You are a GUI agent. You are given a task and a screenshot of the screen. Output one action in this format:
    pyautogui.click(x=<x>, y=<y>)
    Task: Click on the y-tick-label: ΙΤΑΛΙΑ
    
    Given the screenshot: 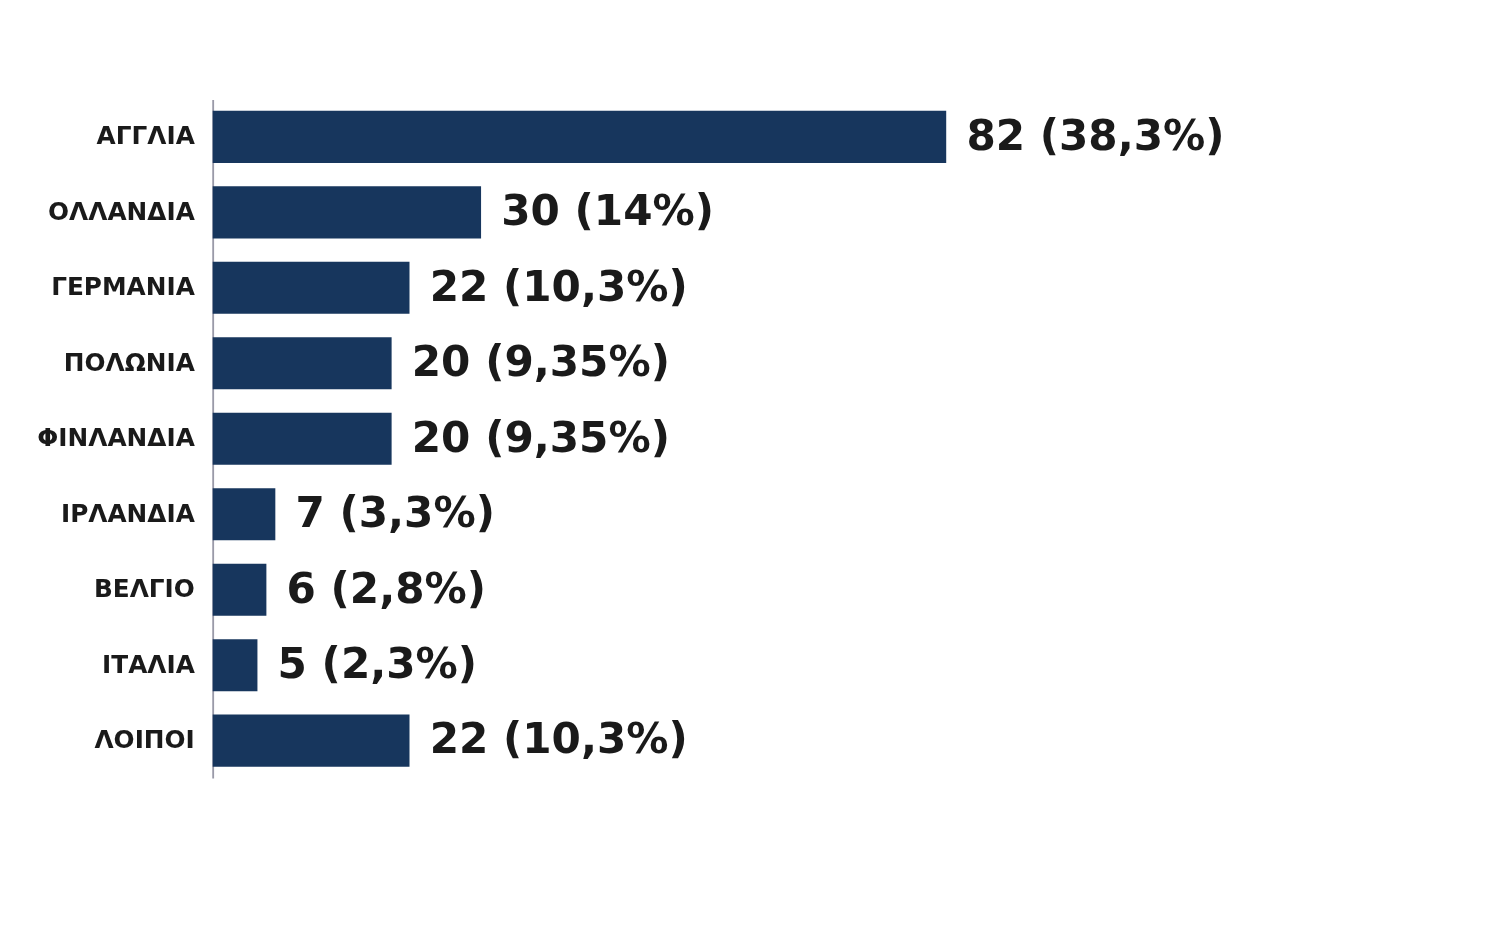 What is the action you would take?
    pyautogui.click(x=149, y=664)
    